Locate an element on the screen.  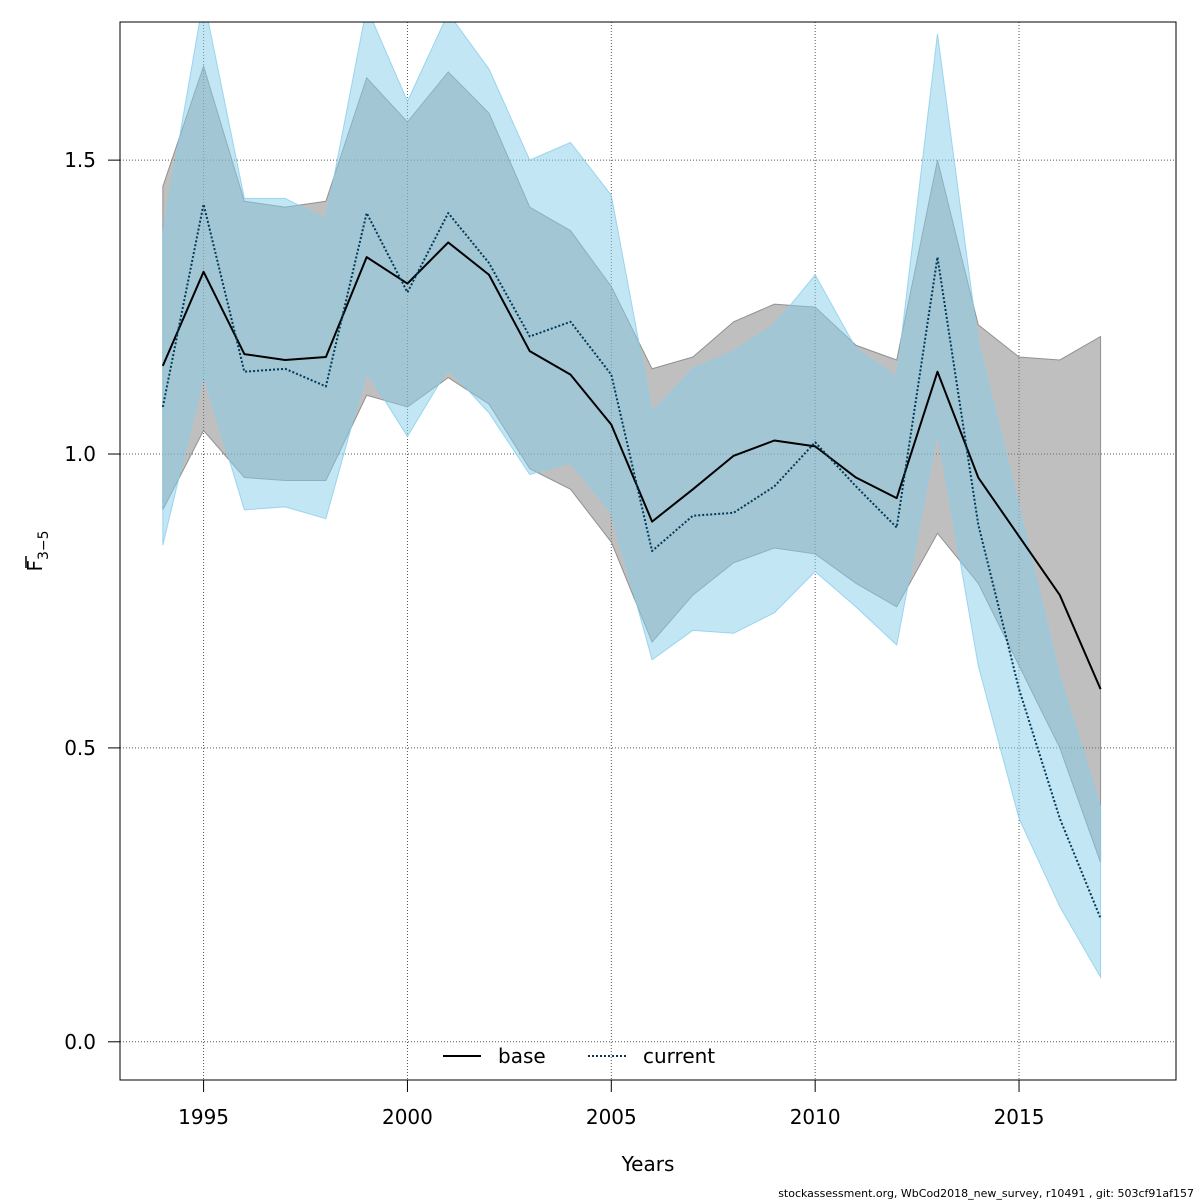
x-tick-label: 2010 is located at coordinates (815, 1117).